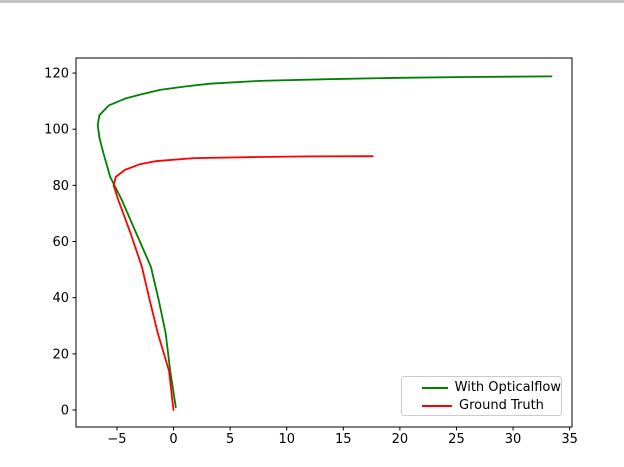 The image size is (624, 467). Describe the element at coordinates (173, 439) in the screenshot. I see `x-tick-label: 0` at that location.